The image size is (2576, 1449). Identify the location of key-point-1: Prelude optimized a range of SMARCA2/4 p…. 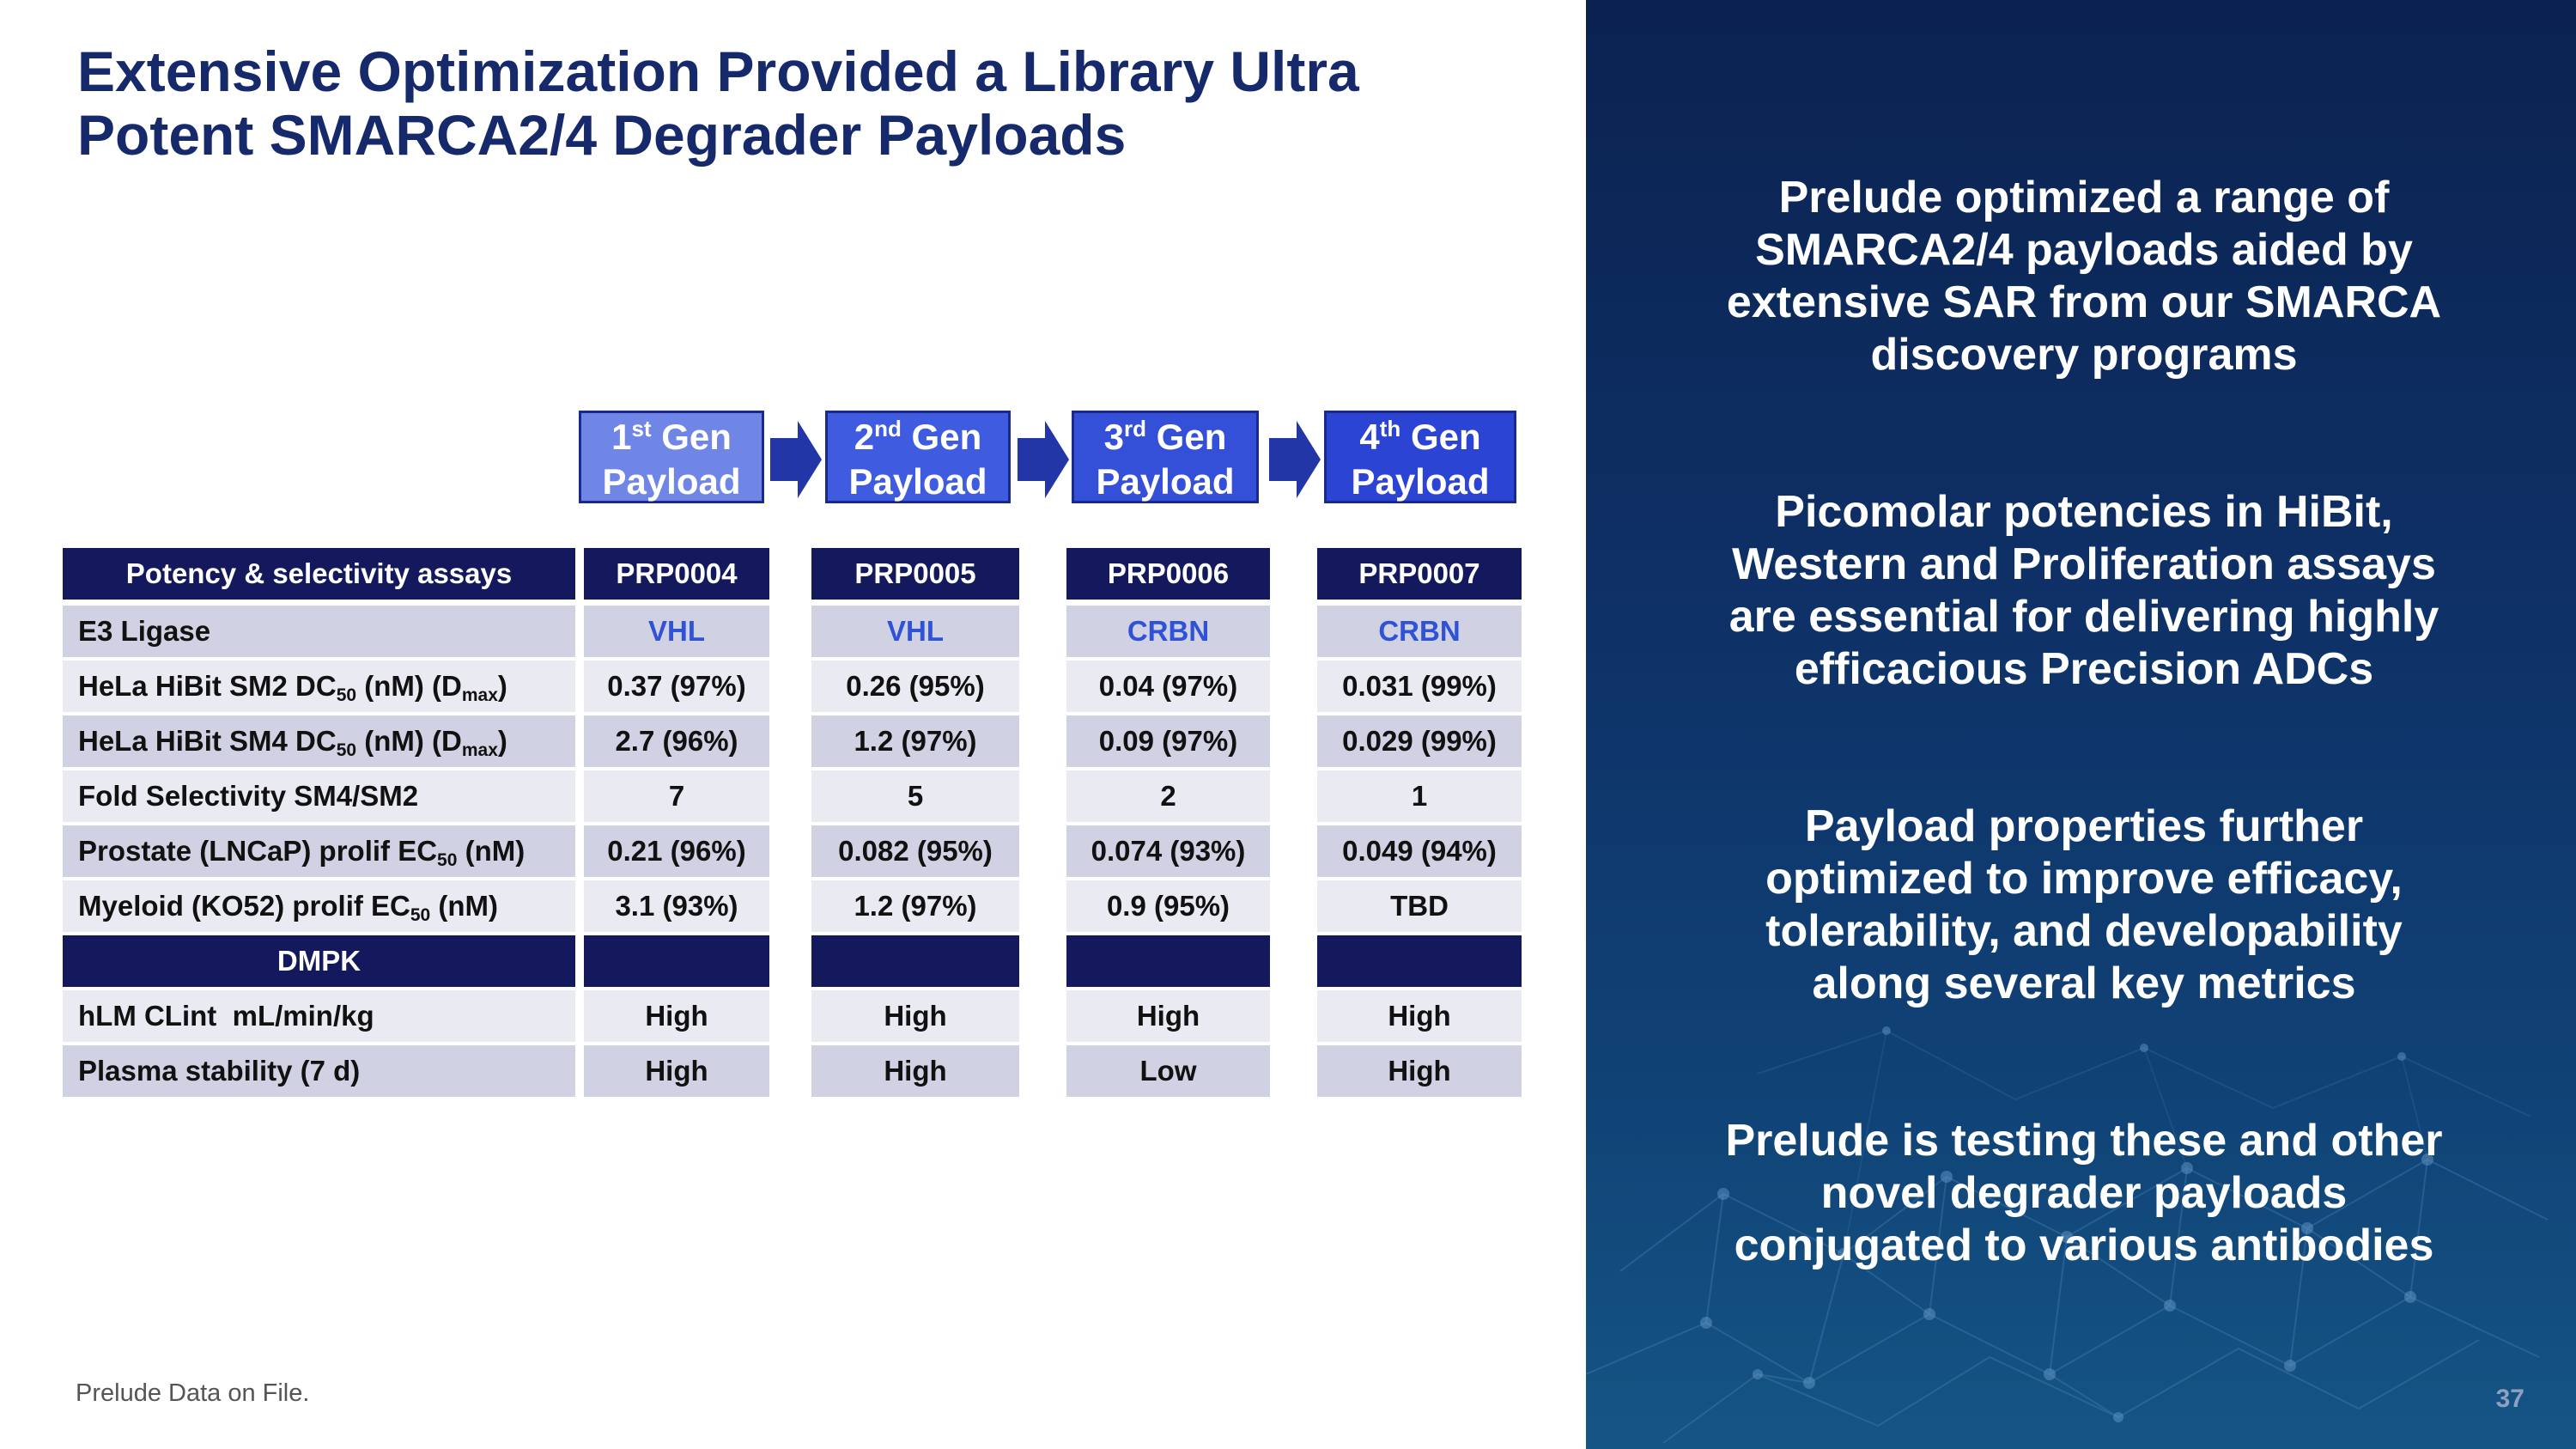
(2084, 276).